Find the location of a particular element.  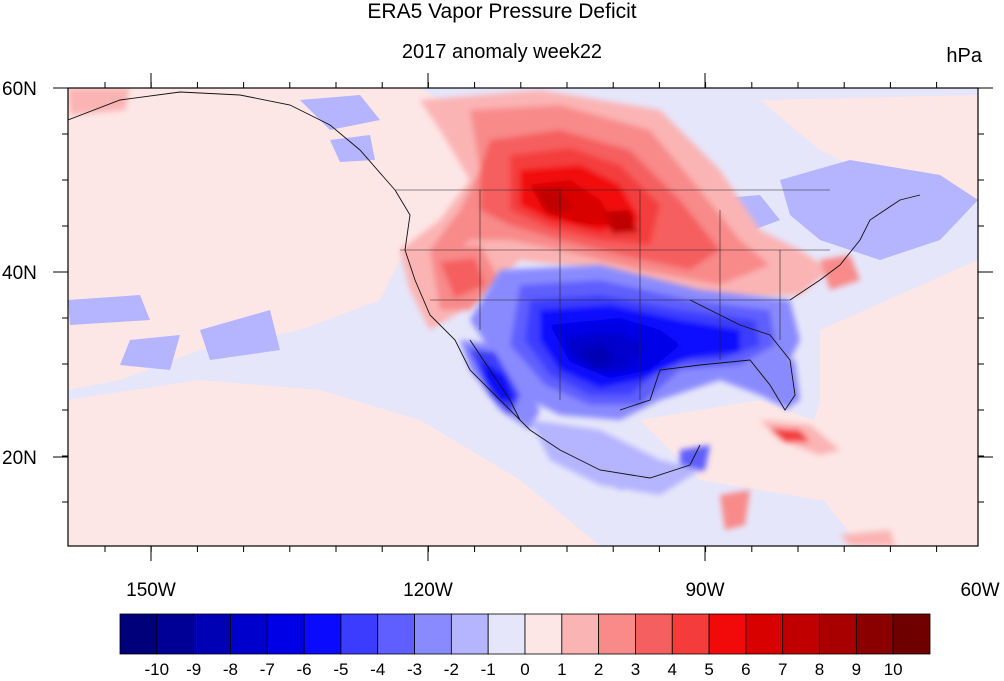

colorbar-label: -6 is located at coordinates (304, 669).